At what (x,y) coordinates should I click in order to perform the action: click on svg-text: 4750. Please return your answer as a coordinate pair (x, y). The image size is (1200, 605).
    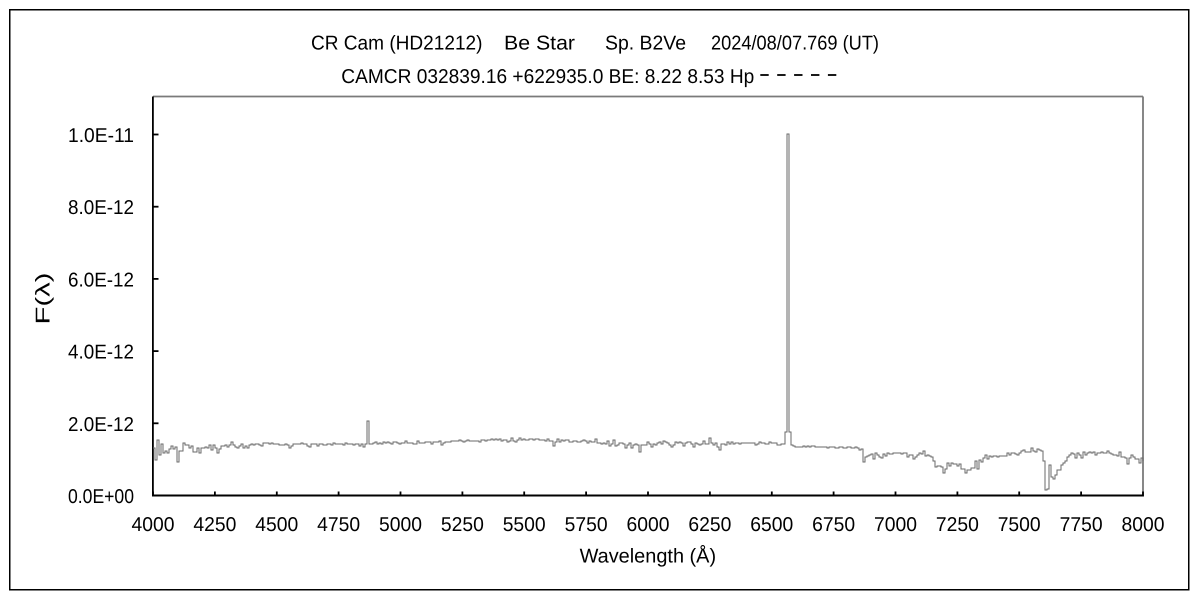
    Looking at the image, I should click on (338, 525).